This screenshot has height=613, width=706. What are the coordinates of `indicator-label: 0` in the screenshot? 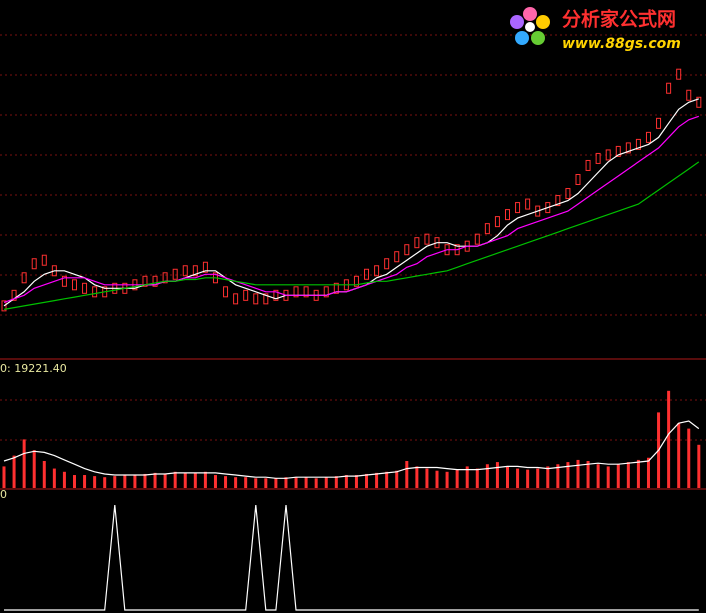 It's located at (3, 494).